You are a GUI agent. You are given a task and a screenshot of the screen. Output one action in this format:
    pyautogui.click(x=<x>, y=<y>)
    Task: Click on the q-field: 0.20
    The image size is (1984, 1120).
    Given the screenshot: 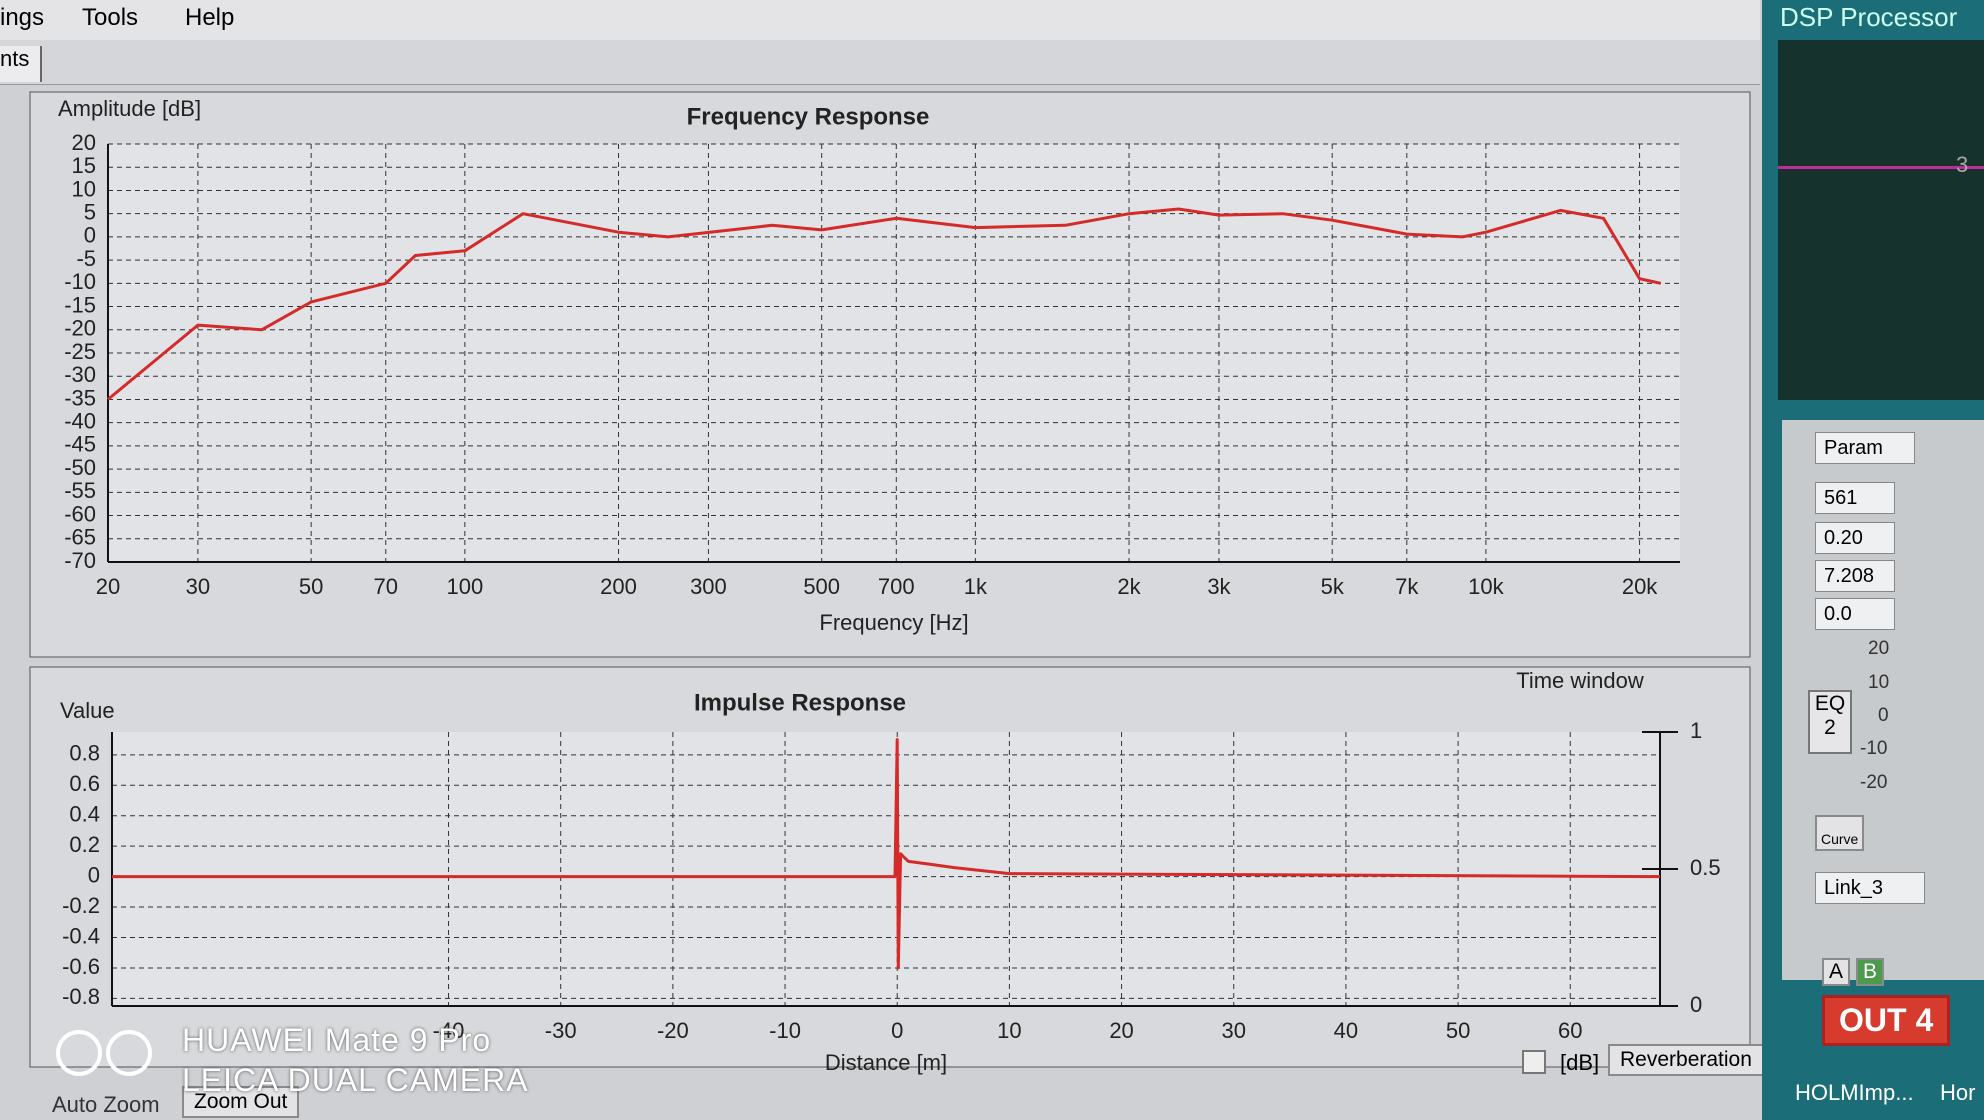 What is the action you would take?
    pyautogui.click(x=1855, y=538)
    